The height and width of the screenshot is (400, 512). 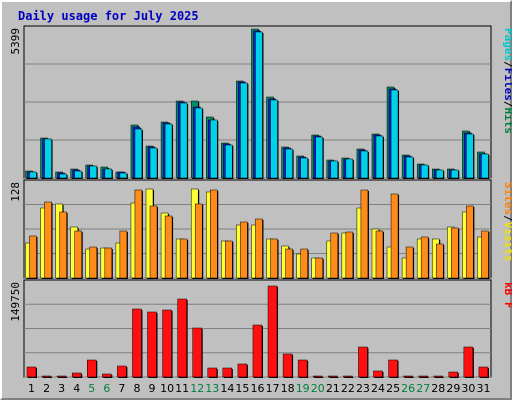 I want to click on x-tick-label-day-4: 4, so click(x=76, y=388).